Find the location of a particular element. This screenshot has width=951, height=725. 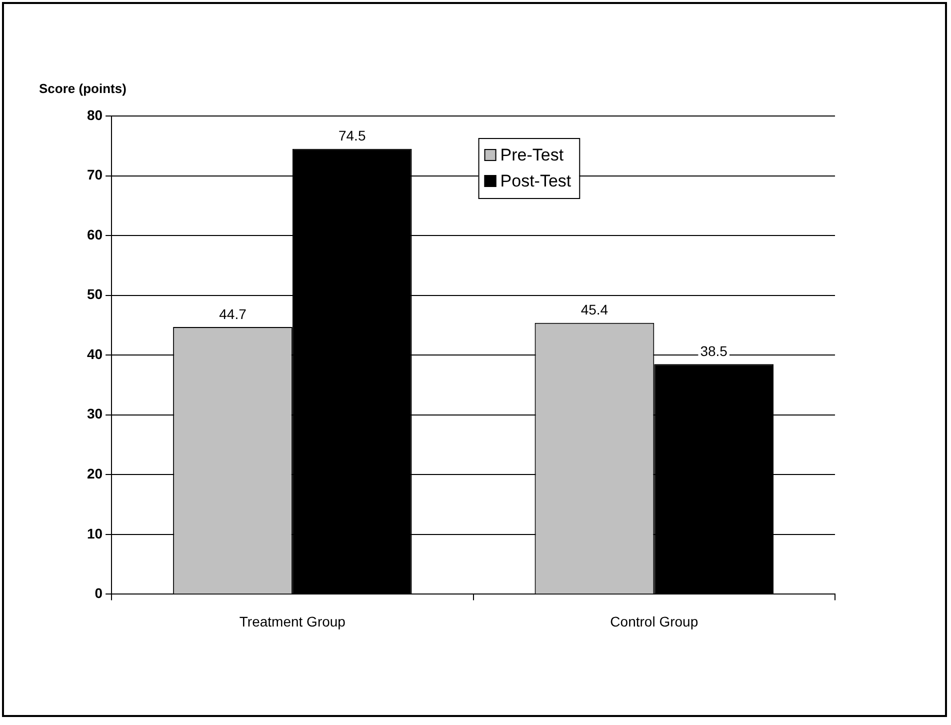

y-tick-label: 70 is located at coordinates (94, 174).